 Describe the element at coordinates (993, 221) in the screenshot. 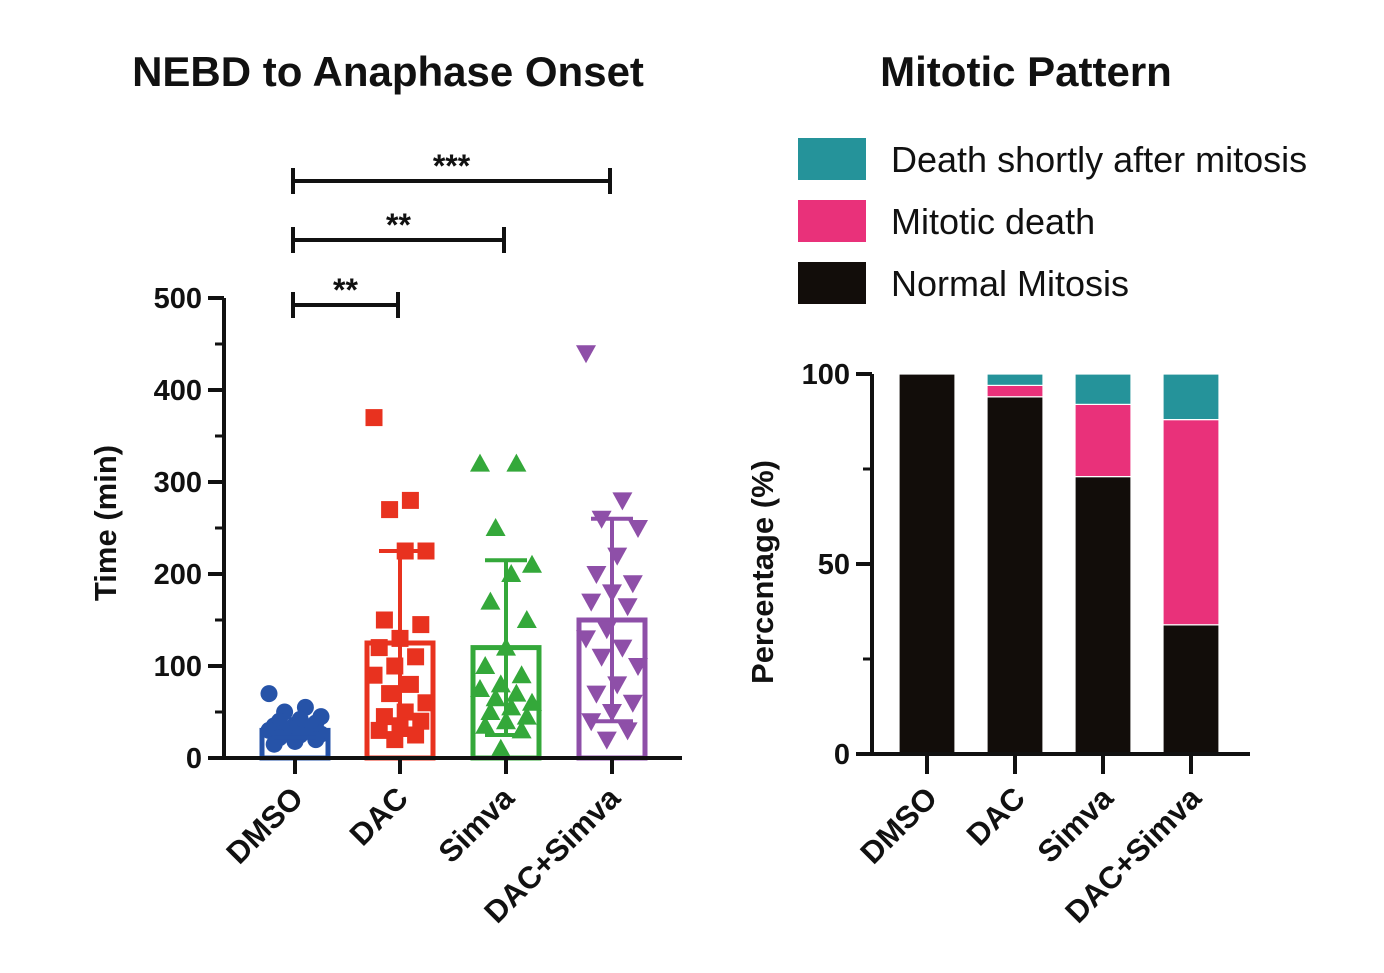

I see `legend-label-mitotic-death: Mitotic death` at that location.